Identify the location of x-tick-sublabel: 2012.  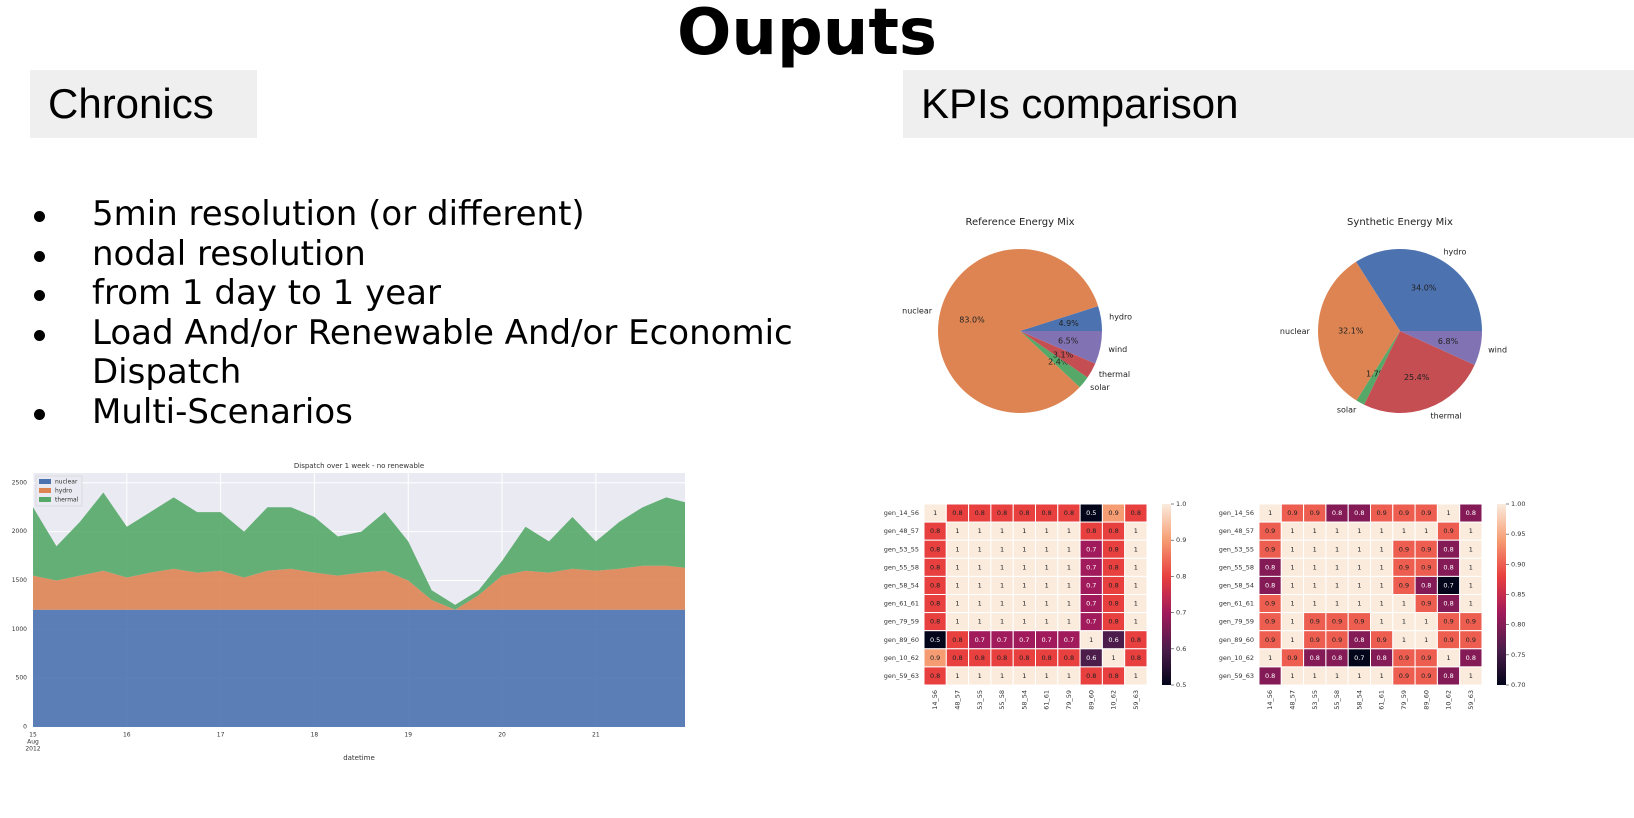
(32, 749).